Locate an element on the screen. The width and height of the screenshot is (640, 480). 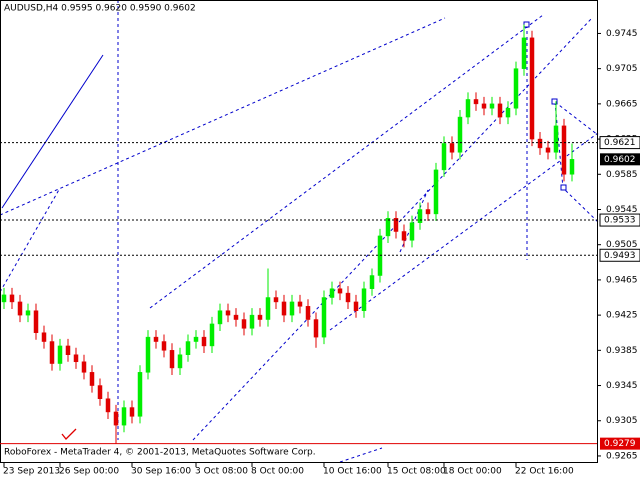
stop-box is located at coordinates (620, 443).